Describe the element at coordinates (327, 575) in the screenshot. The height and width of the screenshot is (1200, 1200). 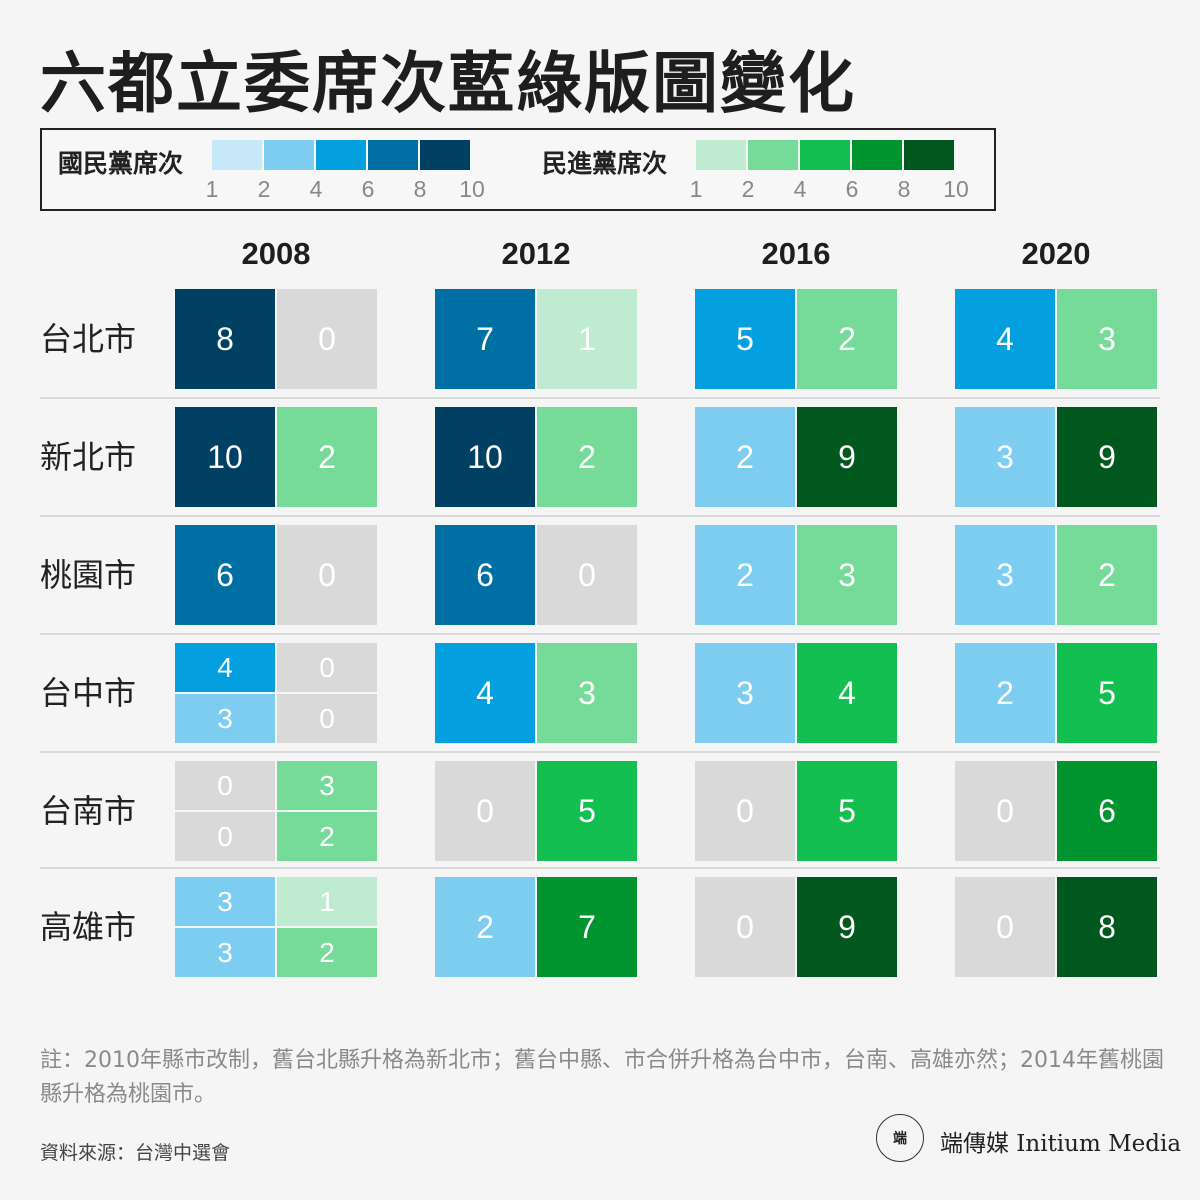
I see `dpp-seat-value: 0` at that location.